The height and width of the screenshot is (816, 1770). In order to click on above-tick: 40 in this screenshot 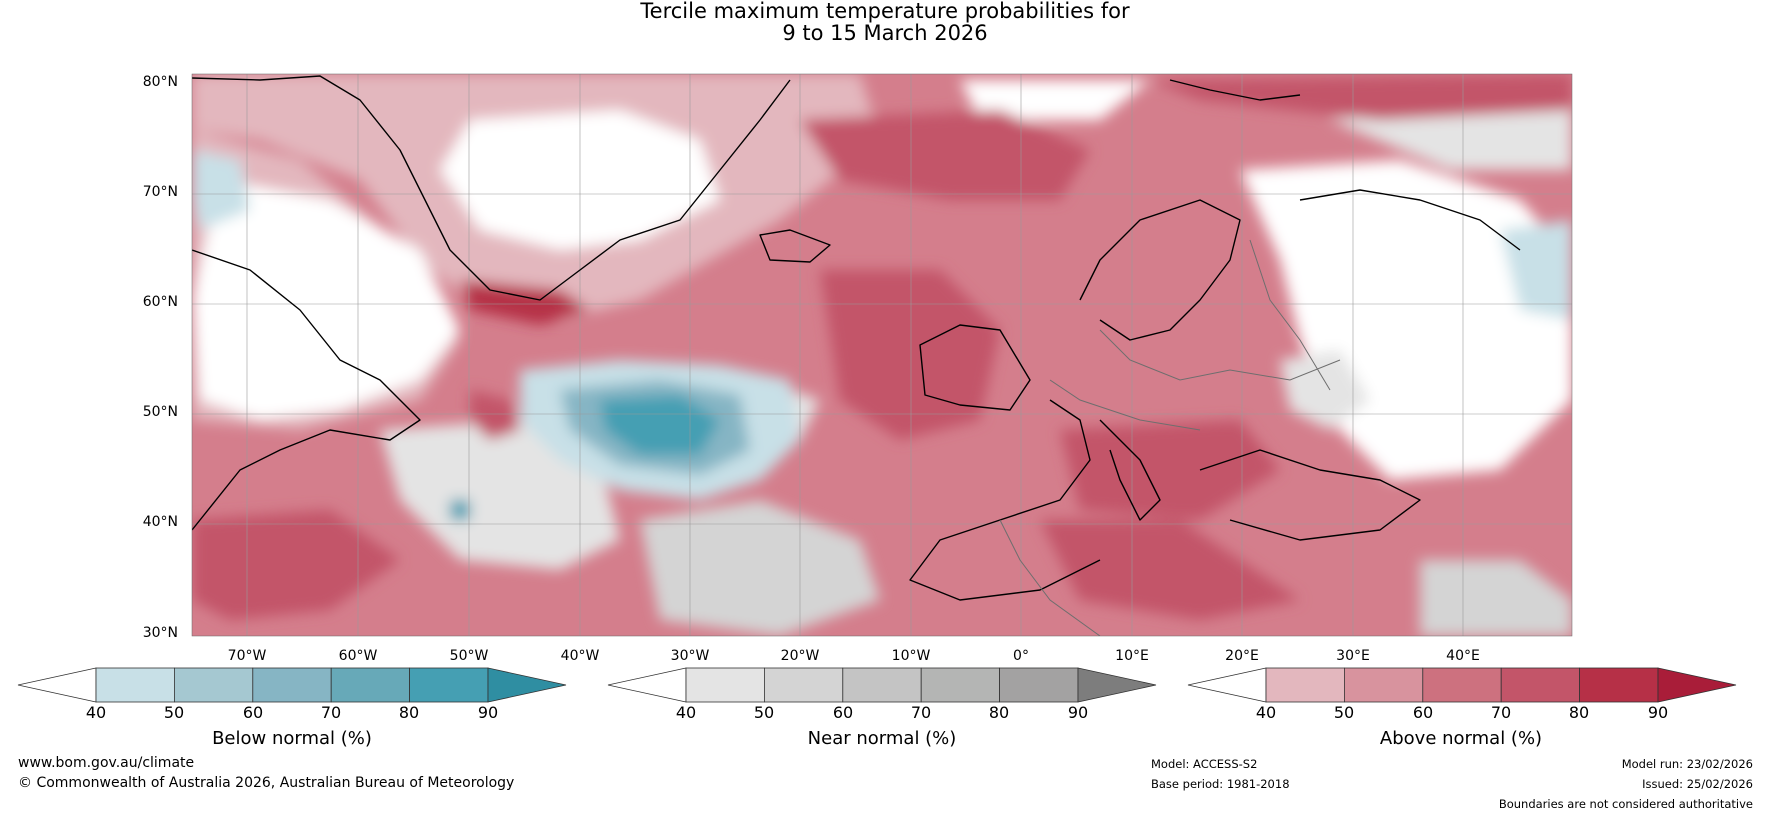, I will do `click(1266, 712)`.